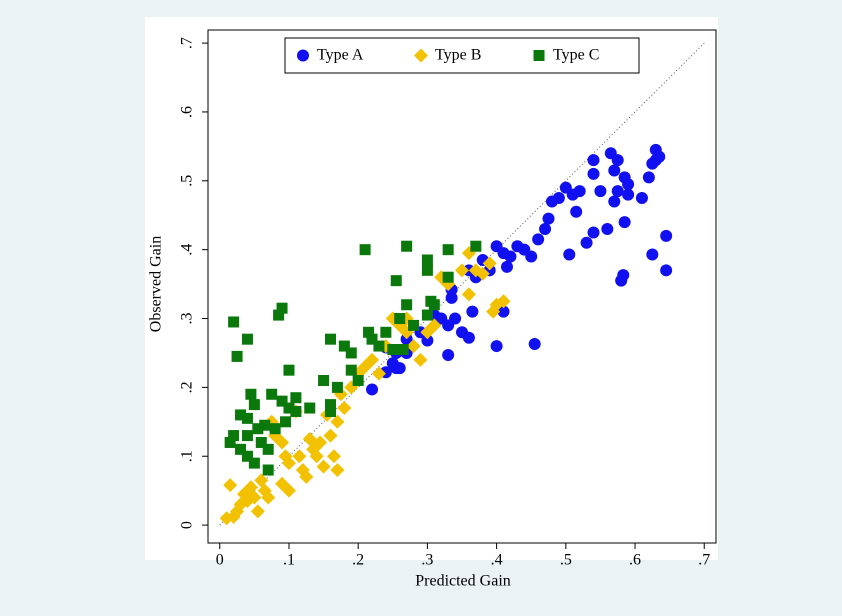 The image size is (842, 616). I want to click on y-tick-label: 0, so click(187, 525).